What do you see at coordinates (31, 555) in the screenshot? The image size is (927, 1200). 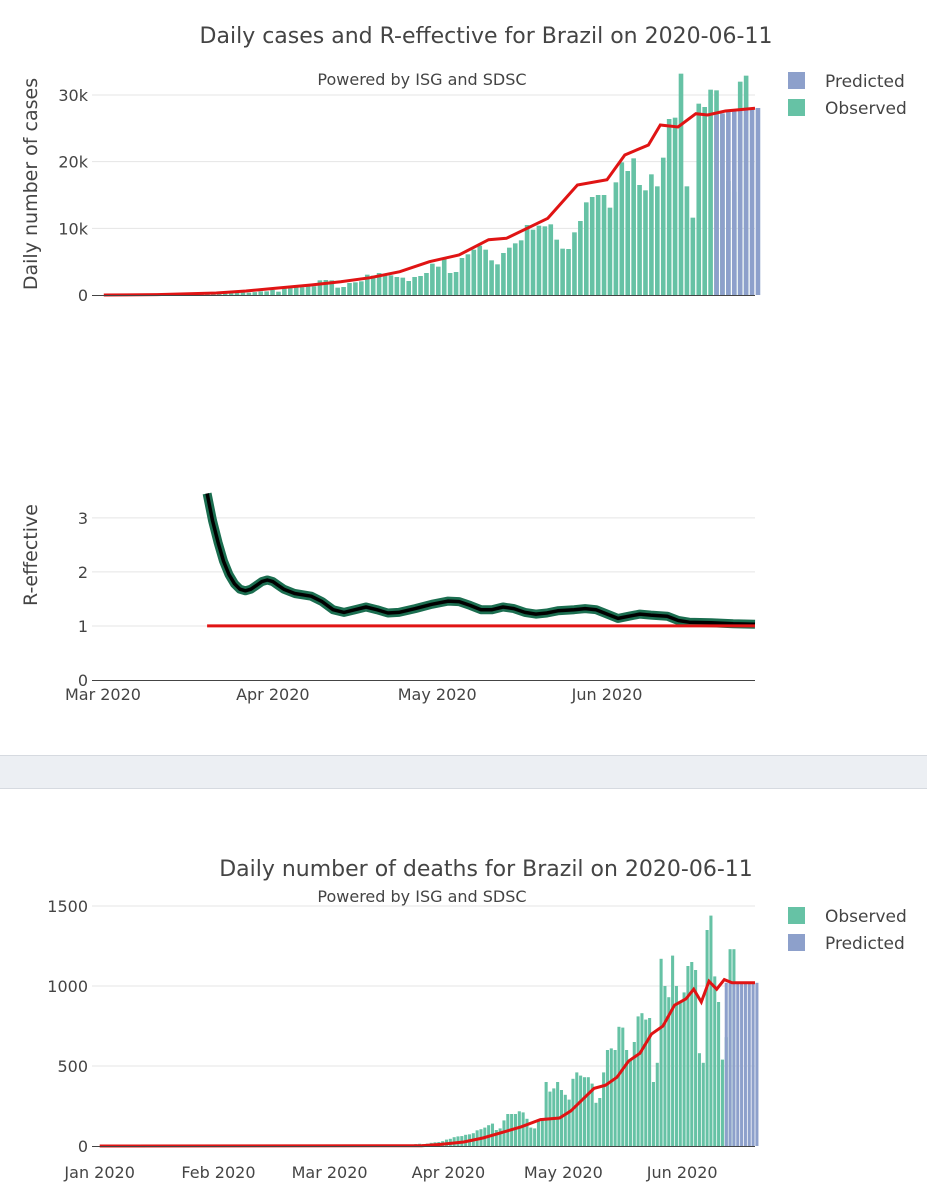 I see `r-y-axis-label: R-effective` at bounding box center [31, 555].